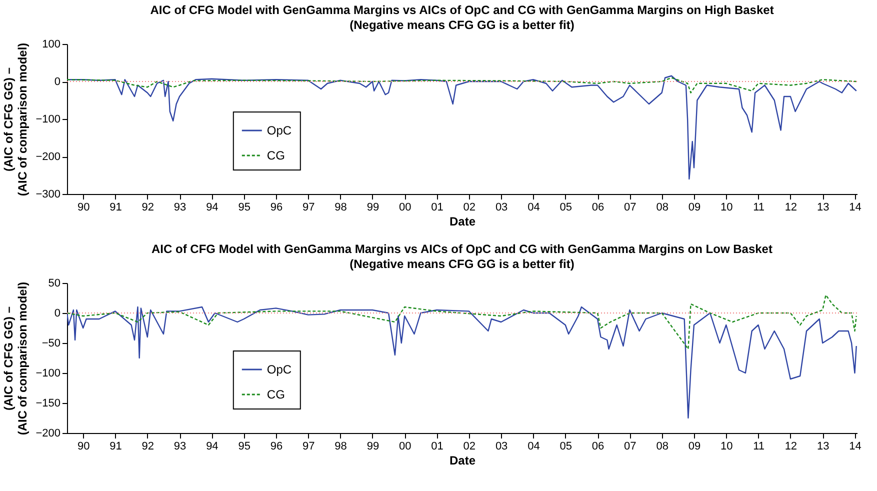 The height and width of the screenshot is (491, 877). Describe the element at coordinates (48, 194) in the screenshot. I see `y-tick-label: −300` at that location.